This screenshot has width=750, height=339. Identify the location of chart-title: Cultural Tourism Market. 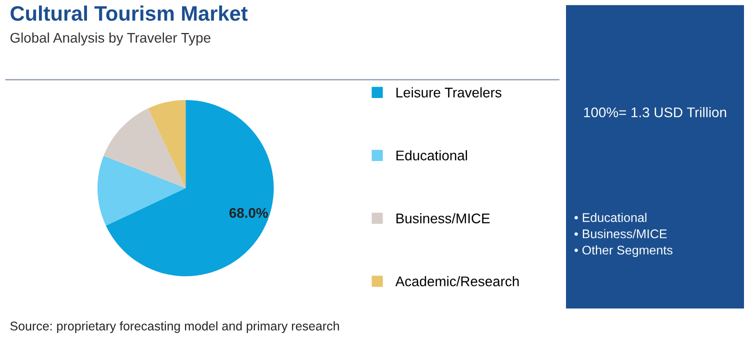
(129, 13).